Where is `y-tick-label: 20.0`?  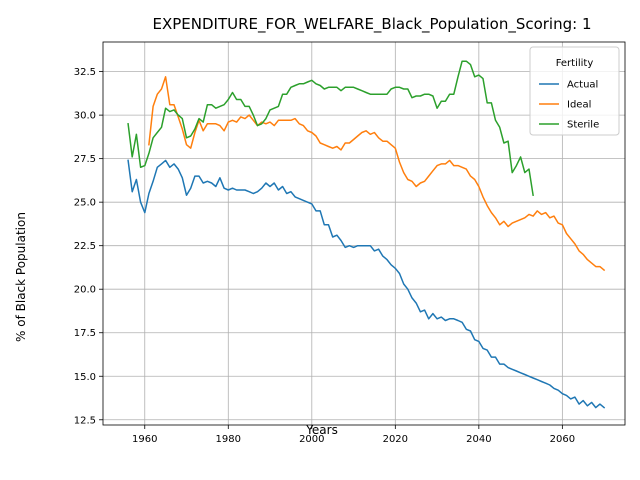
y-tick-label: 20.0 is located at coordinates (85, 290).